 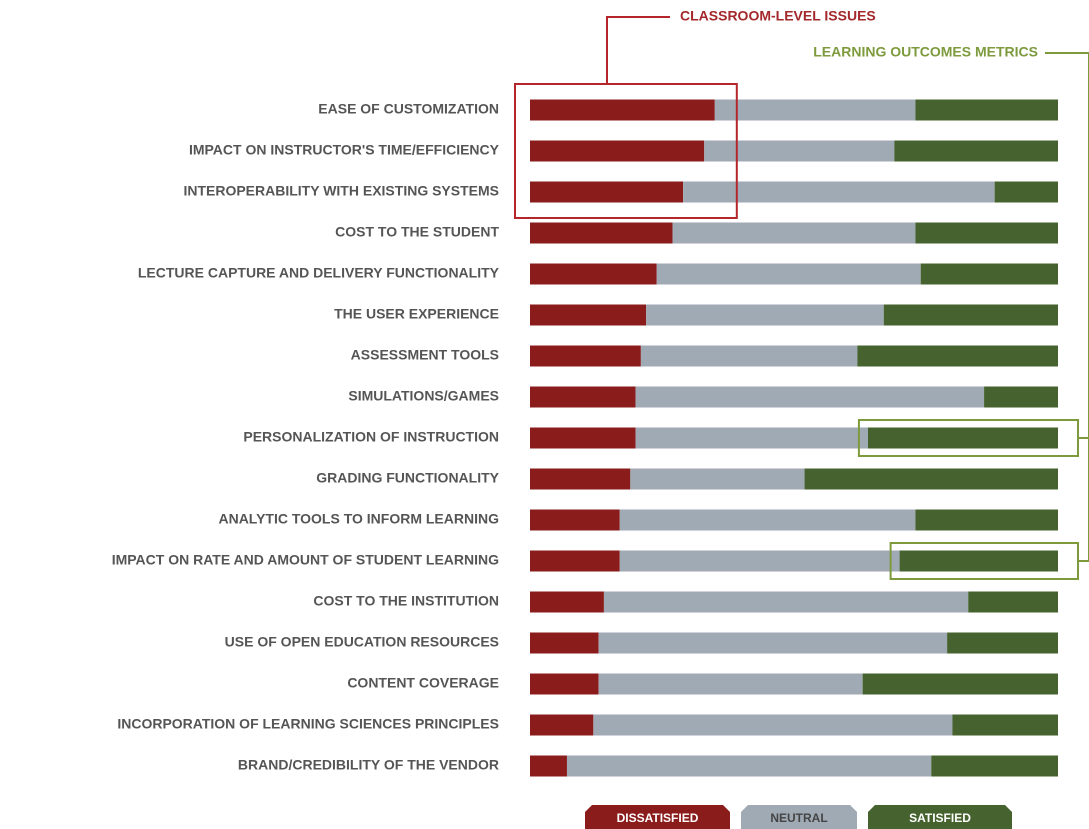 What do you see at coordinates (423, 683) in the screenshot?
I see `category-label: CONTENT COVERAGE` at bounding box center [423, 683].